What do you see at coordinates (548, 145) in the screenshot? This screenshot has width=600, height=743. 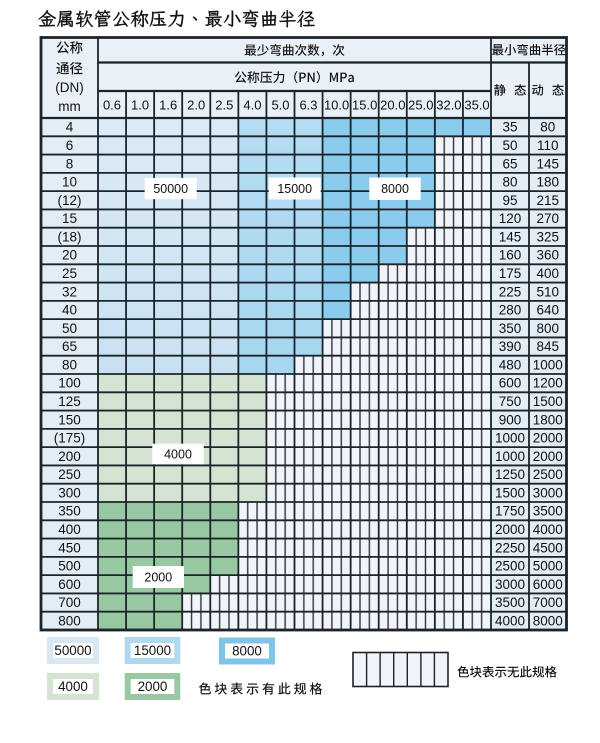 I see `svg-text: 110` at bounding box center [548, 145].